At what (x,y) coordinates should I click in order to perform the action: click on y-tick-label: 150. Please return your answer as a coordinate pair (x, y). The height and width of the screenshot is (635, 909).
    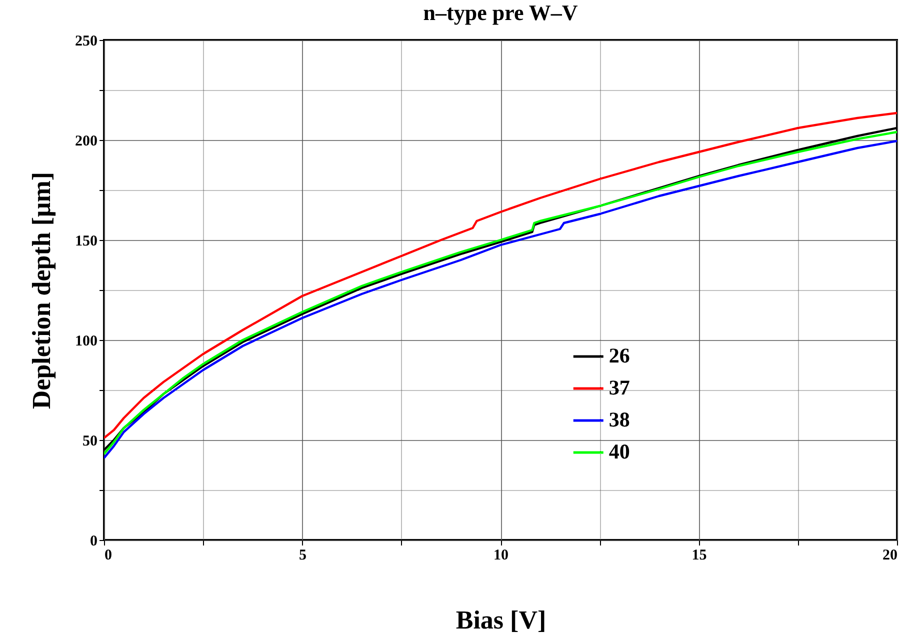
    Looking at the image, I should click on (86, 242).